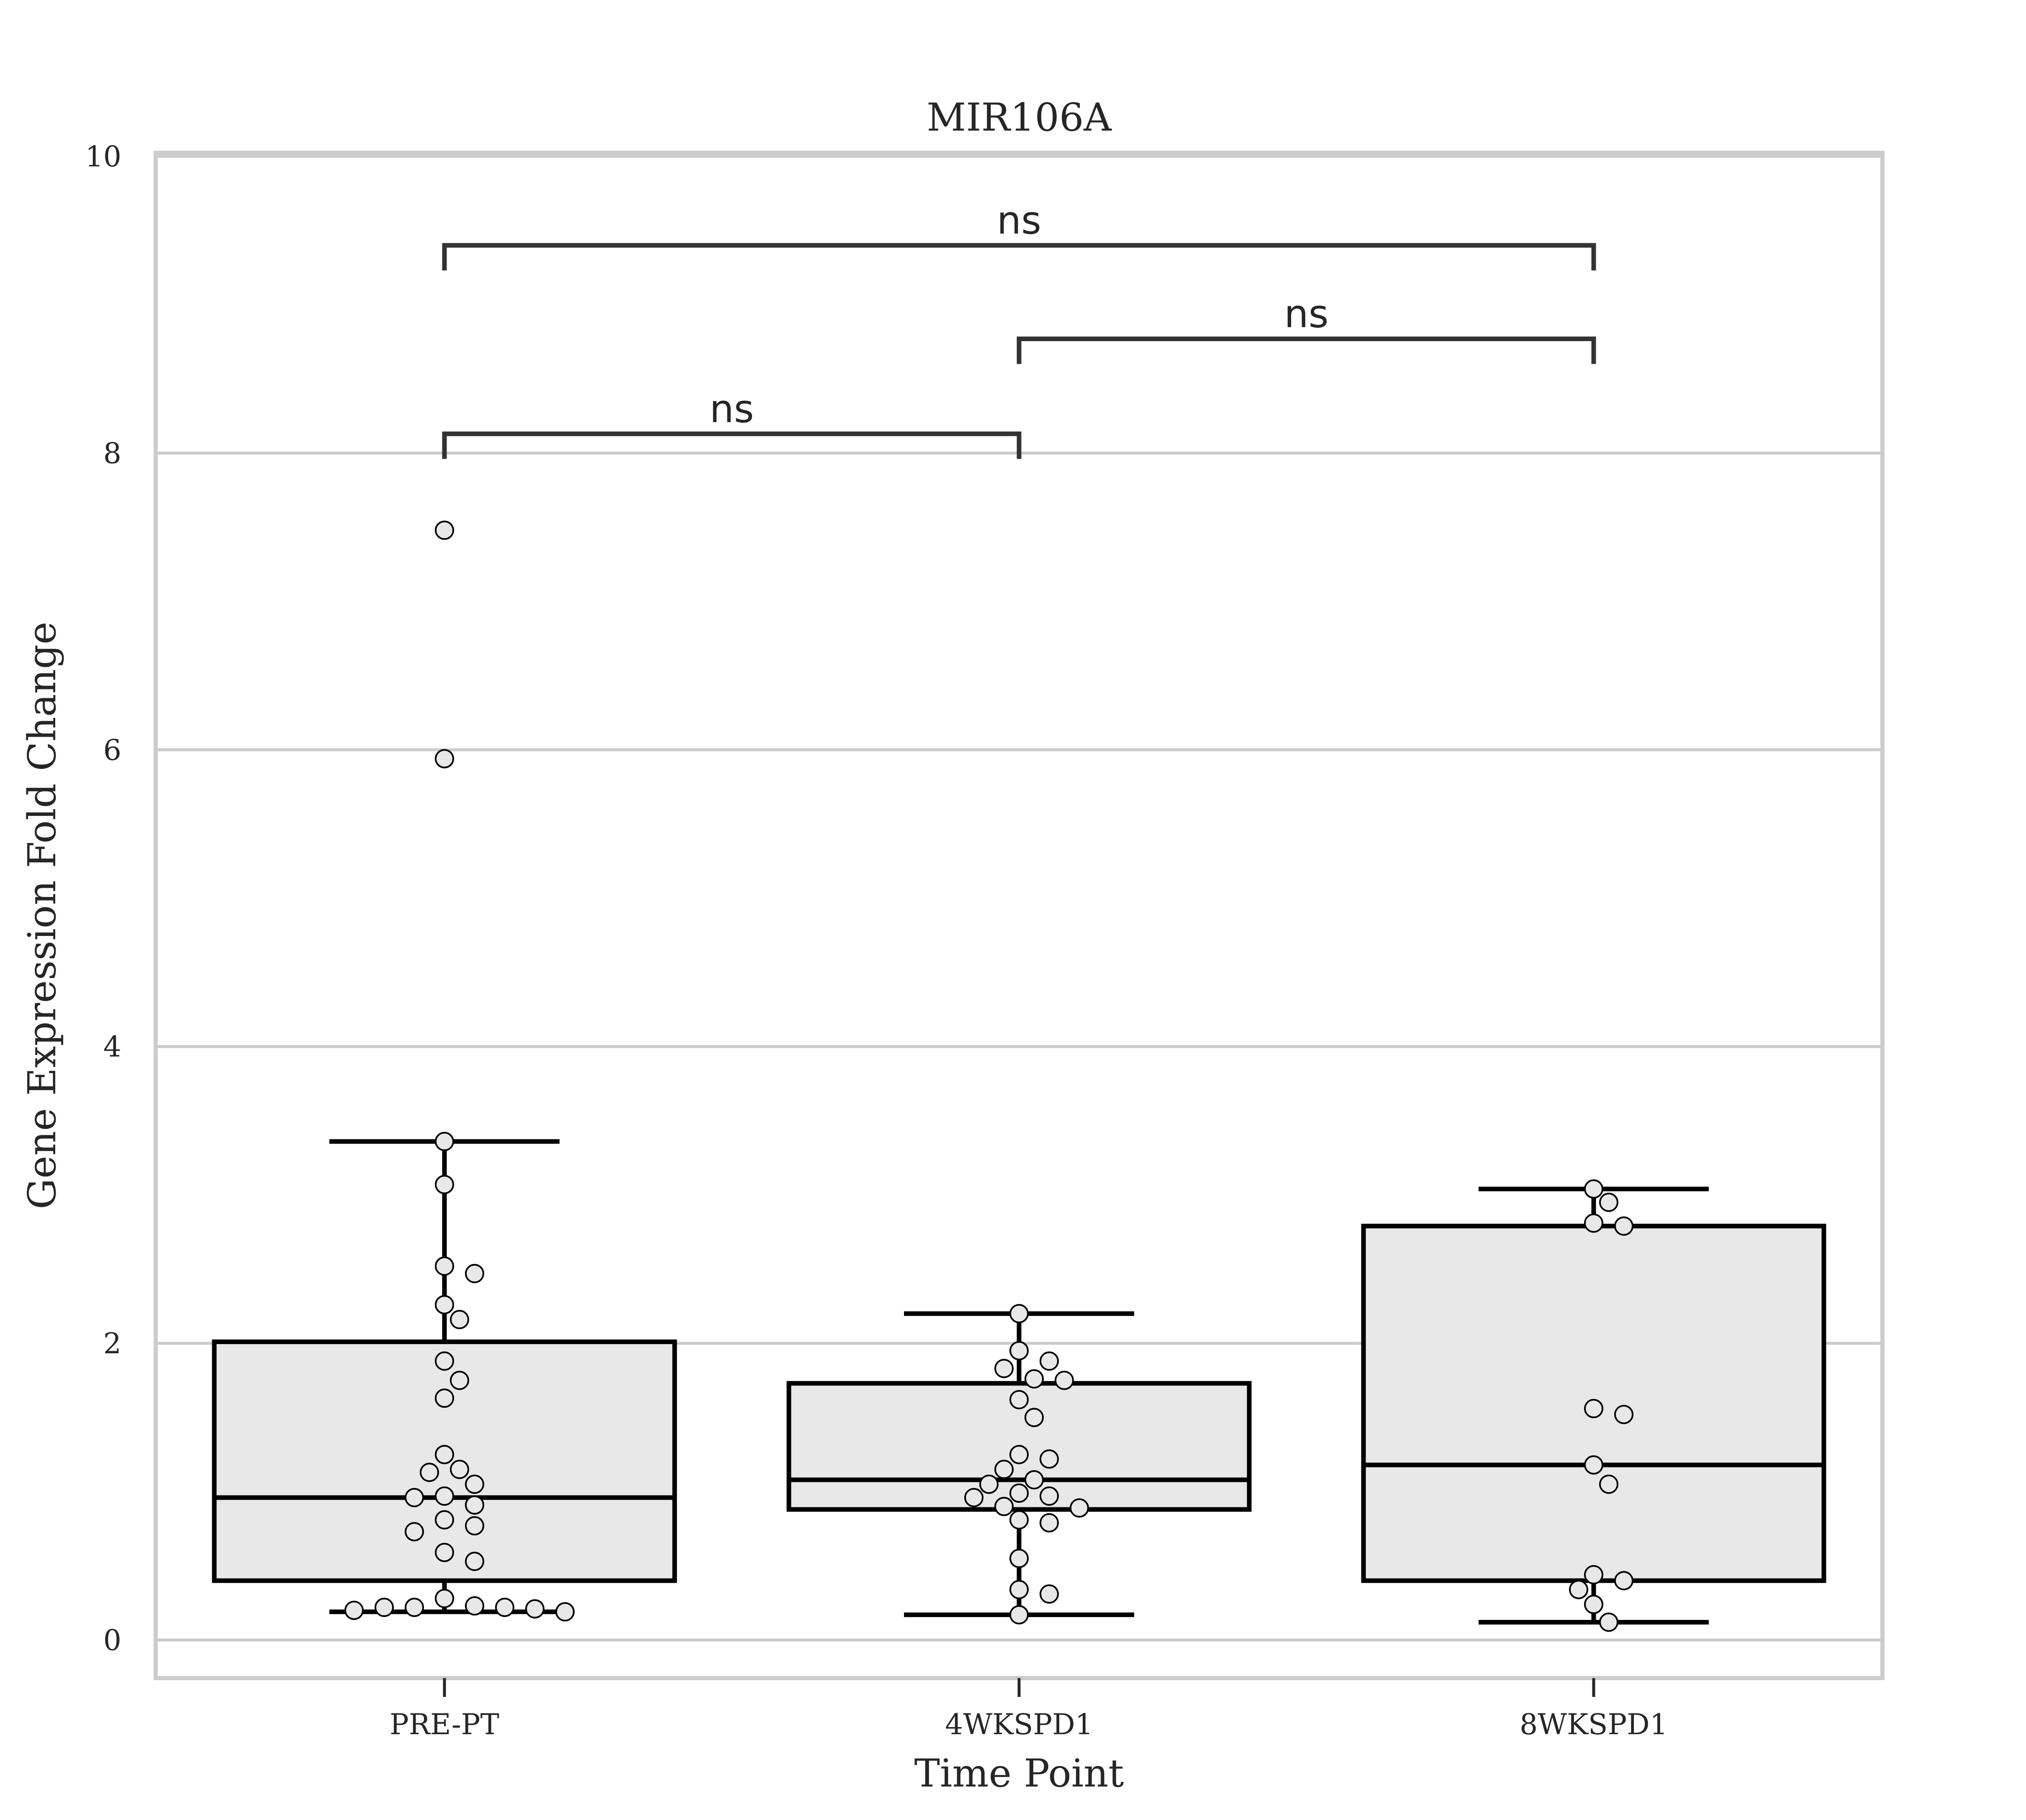 This screenshot has height=1820, width=2026. What do you see at coordinates (112, 750) in the screenshot?
I see `y-tick-label: 6` at bounding box center [112, 750].